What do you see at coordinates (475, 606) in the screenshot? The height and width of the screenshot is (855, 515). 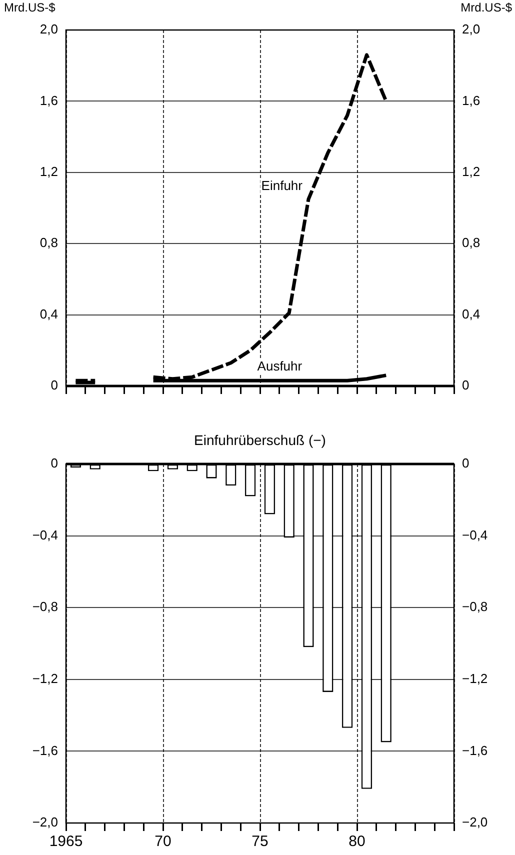 I see `y2-tick-label: −0,8` at bounding box center [475, 606].